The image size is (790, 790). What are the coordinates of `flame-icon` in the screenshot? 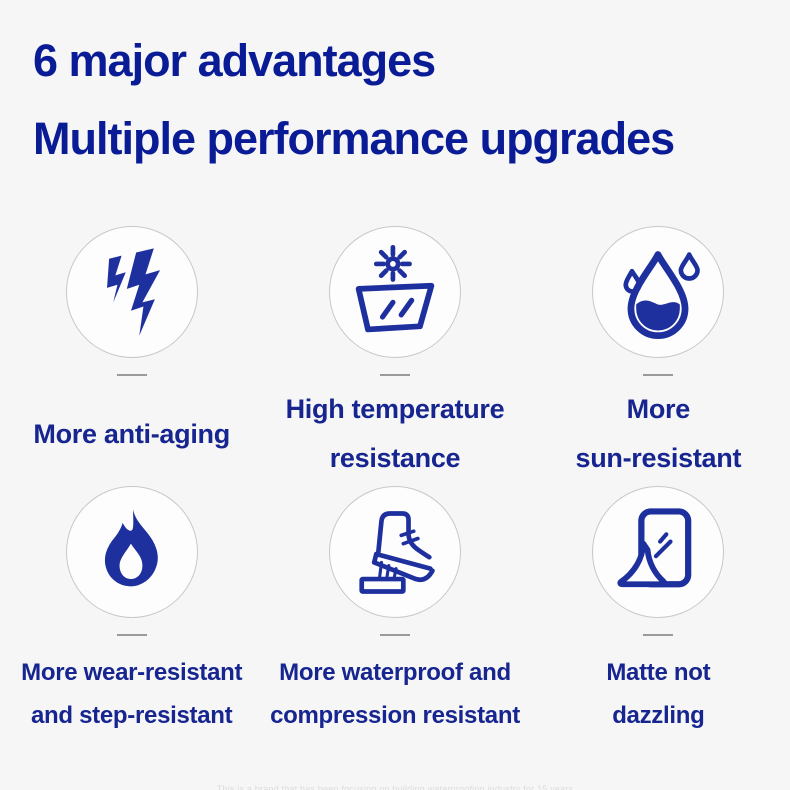 It's located at (131, 552).